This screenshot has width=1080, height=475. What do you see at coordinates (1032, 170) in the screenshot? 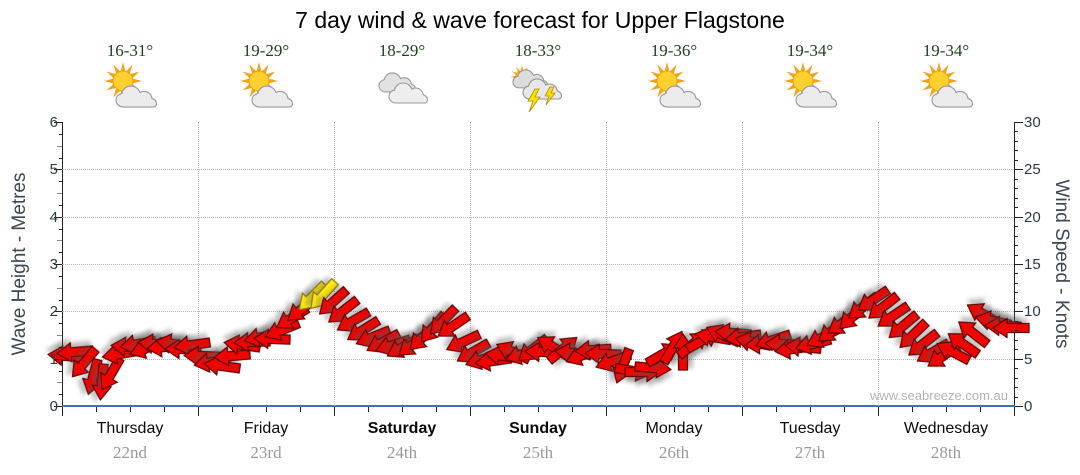
I see `right-axis-tick-label: 25` at bounding box center [1032, 170].